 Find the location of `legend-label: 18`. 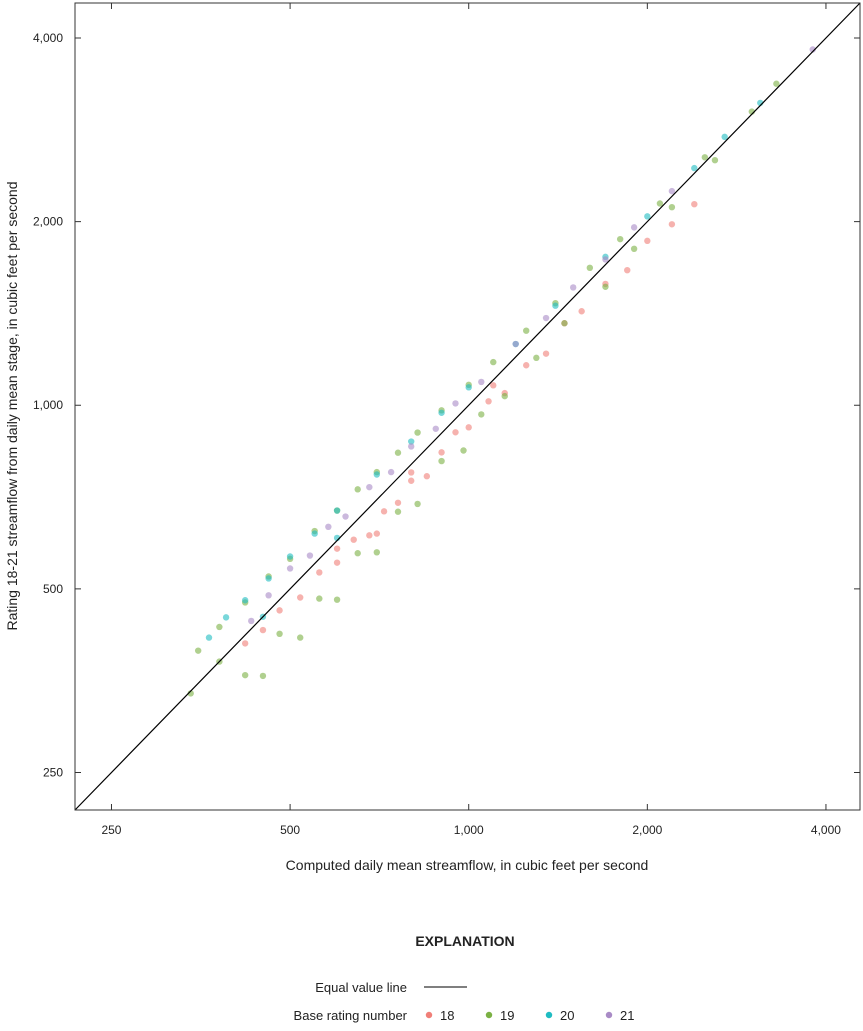

legend-label: 18 is located at coordinates (447, 1015).